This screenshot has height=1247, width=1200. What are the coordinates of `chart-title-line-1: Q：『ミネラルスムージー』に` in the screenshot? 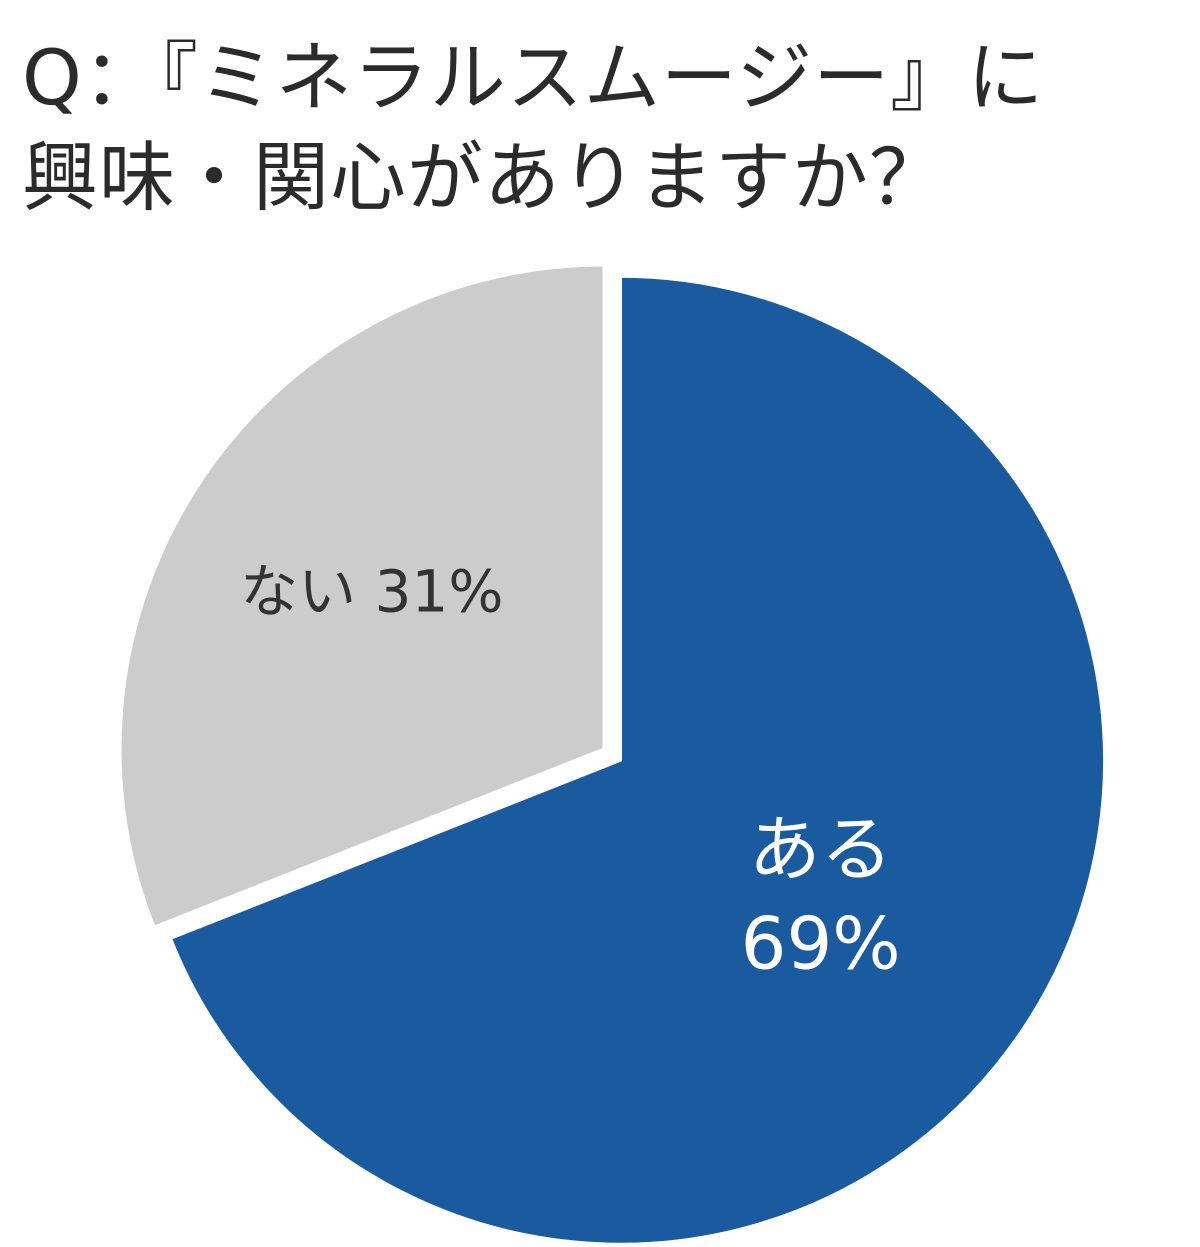 It's located at (533, 77).